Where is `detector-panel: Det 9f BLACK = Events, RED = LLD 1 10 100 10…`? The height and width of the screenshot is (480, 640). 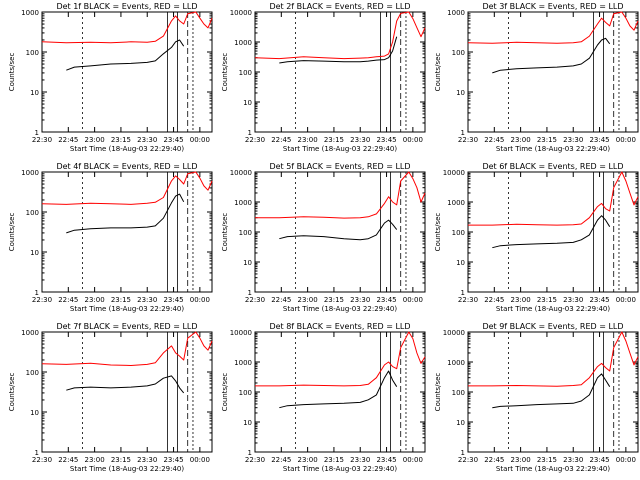
detector-panel: Det 9f BLACK = Events, RED = LLD 1 10 100 10… is located at coordinates (536, 397).